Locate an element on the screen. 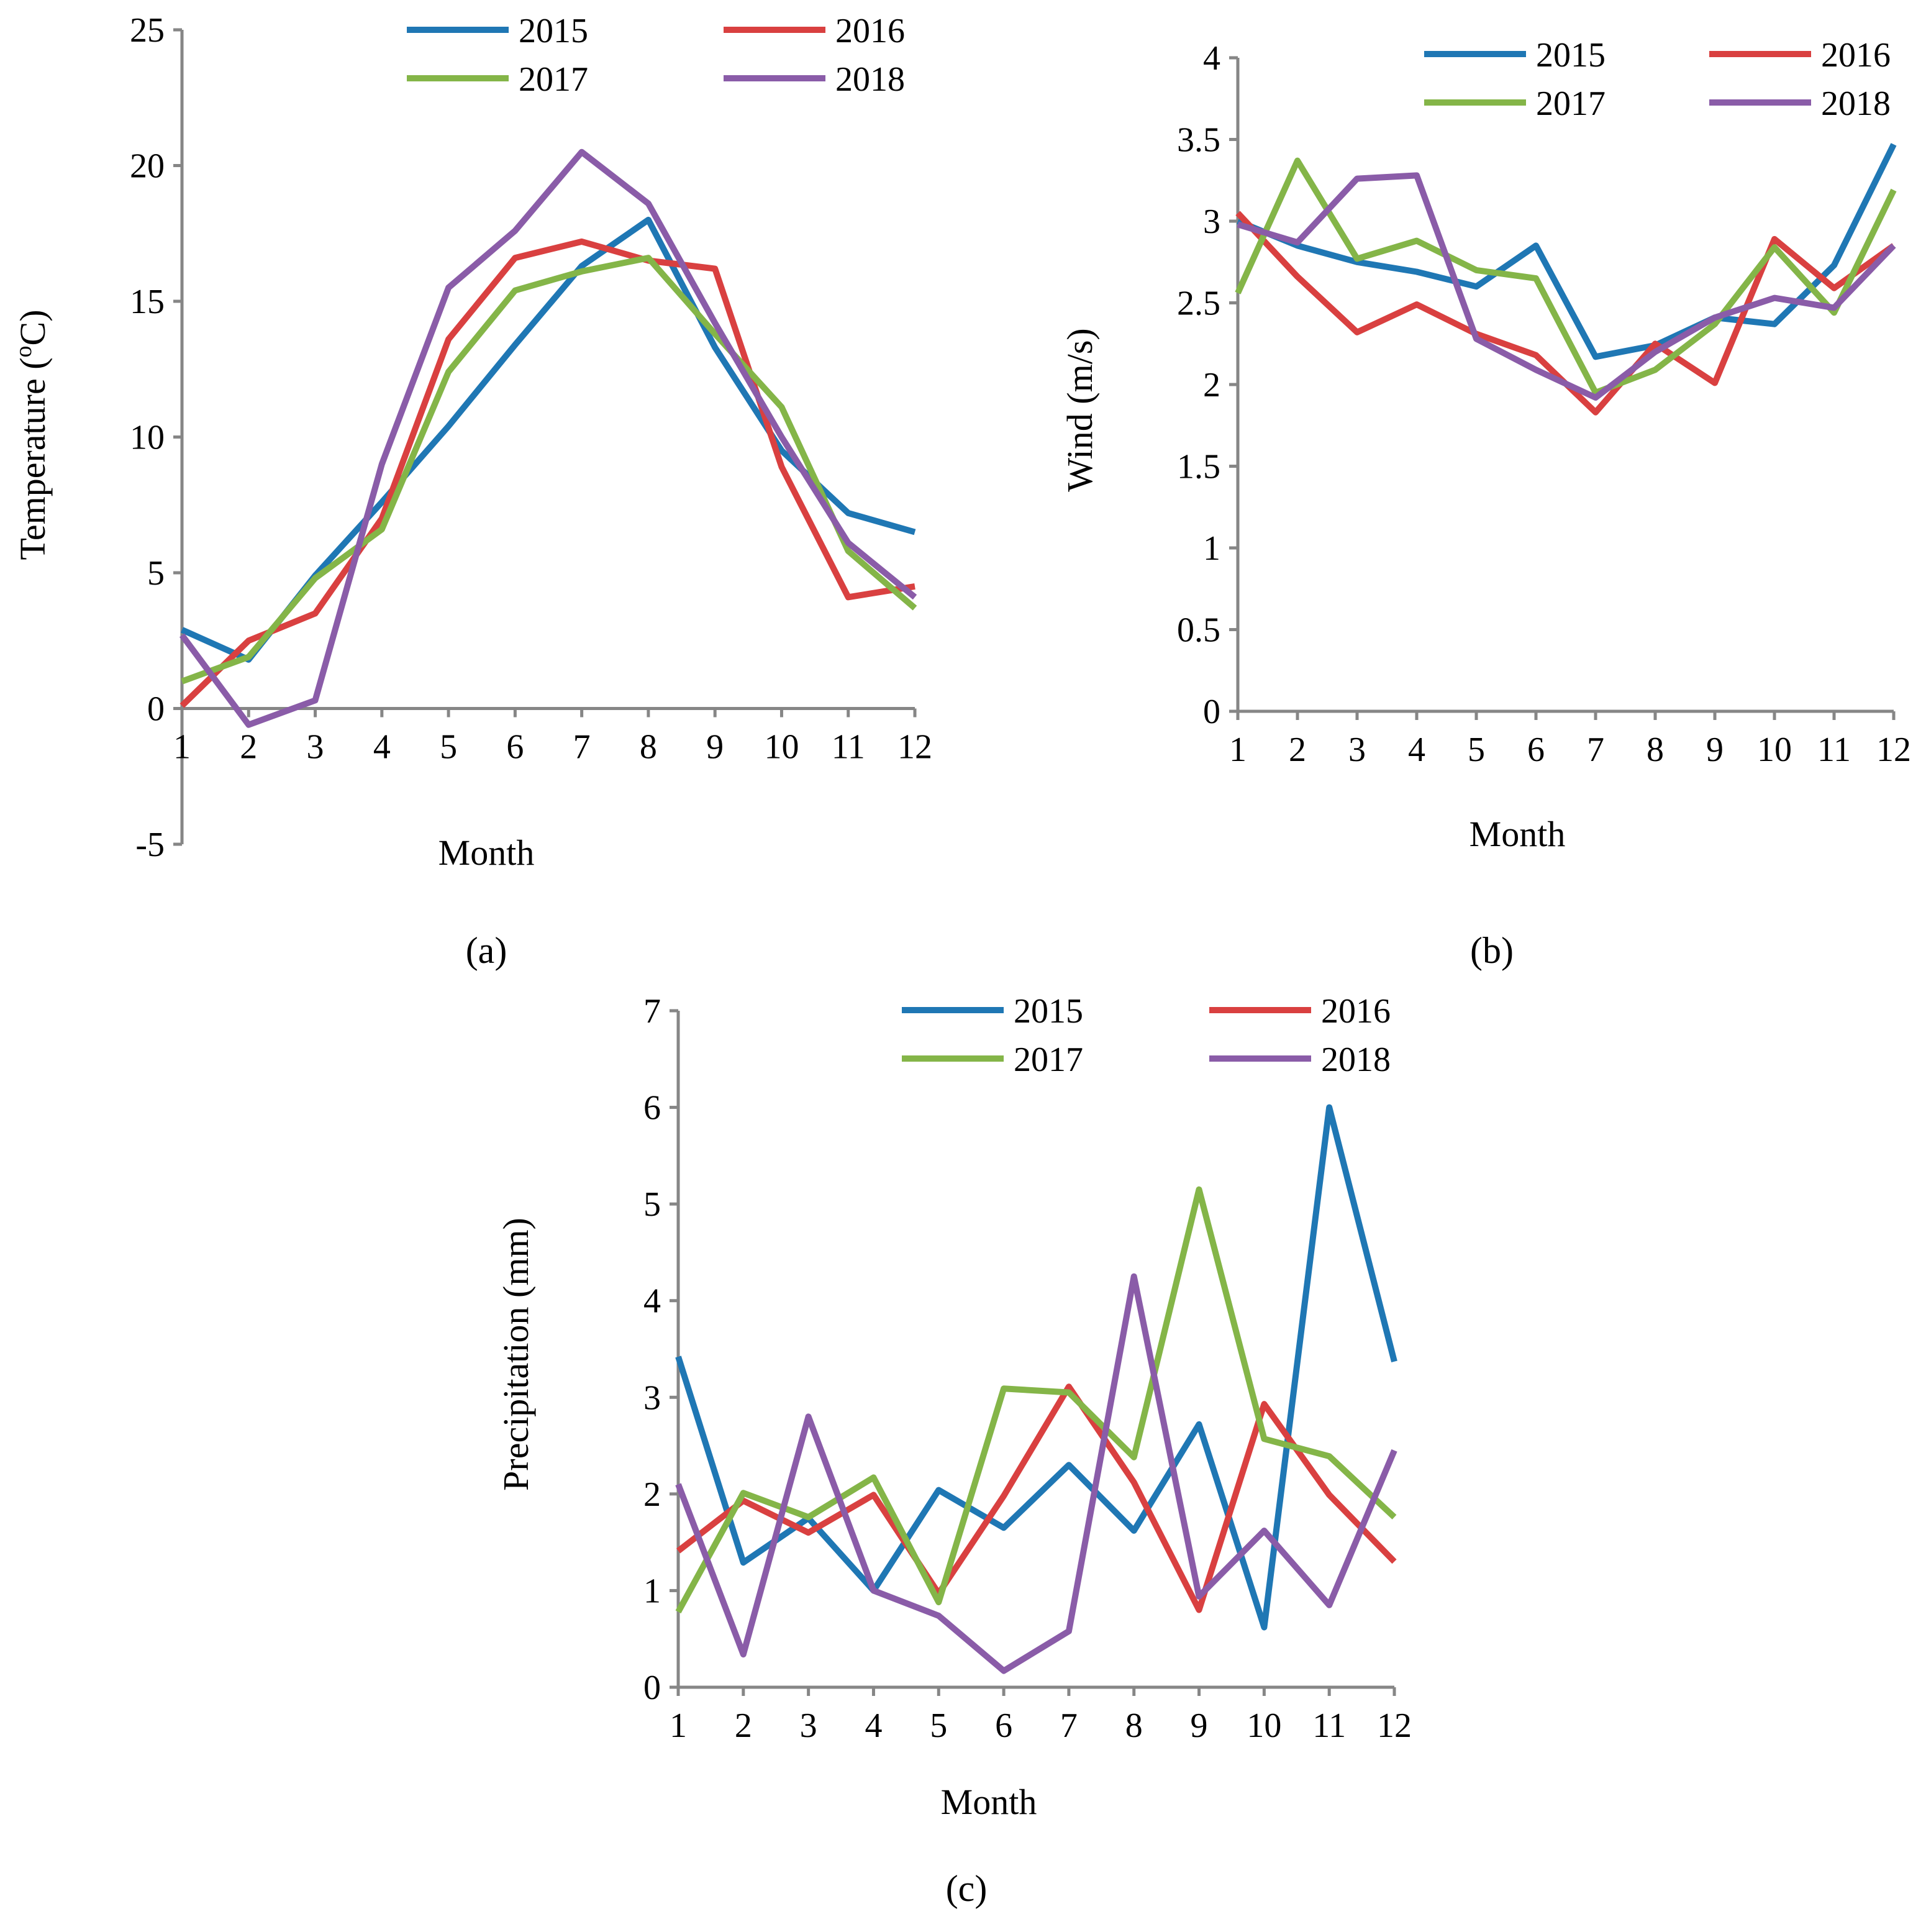 The image size is (1926, 1932). panel-c-legend-label-2016: 2016 is located at coordinates (1356, 1011).